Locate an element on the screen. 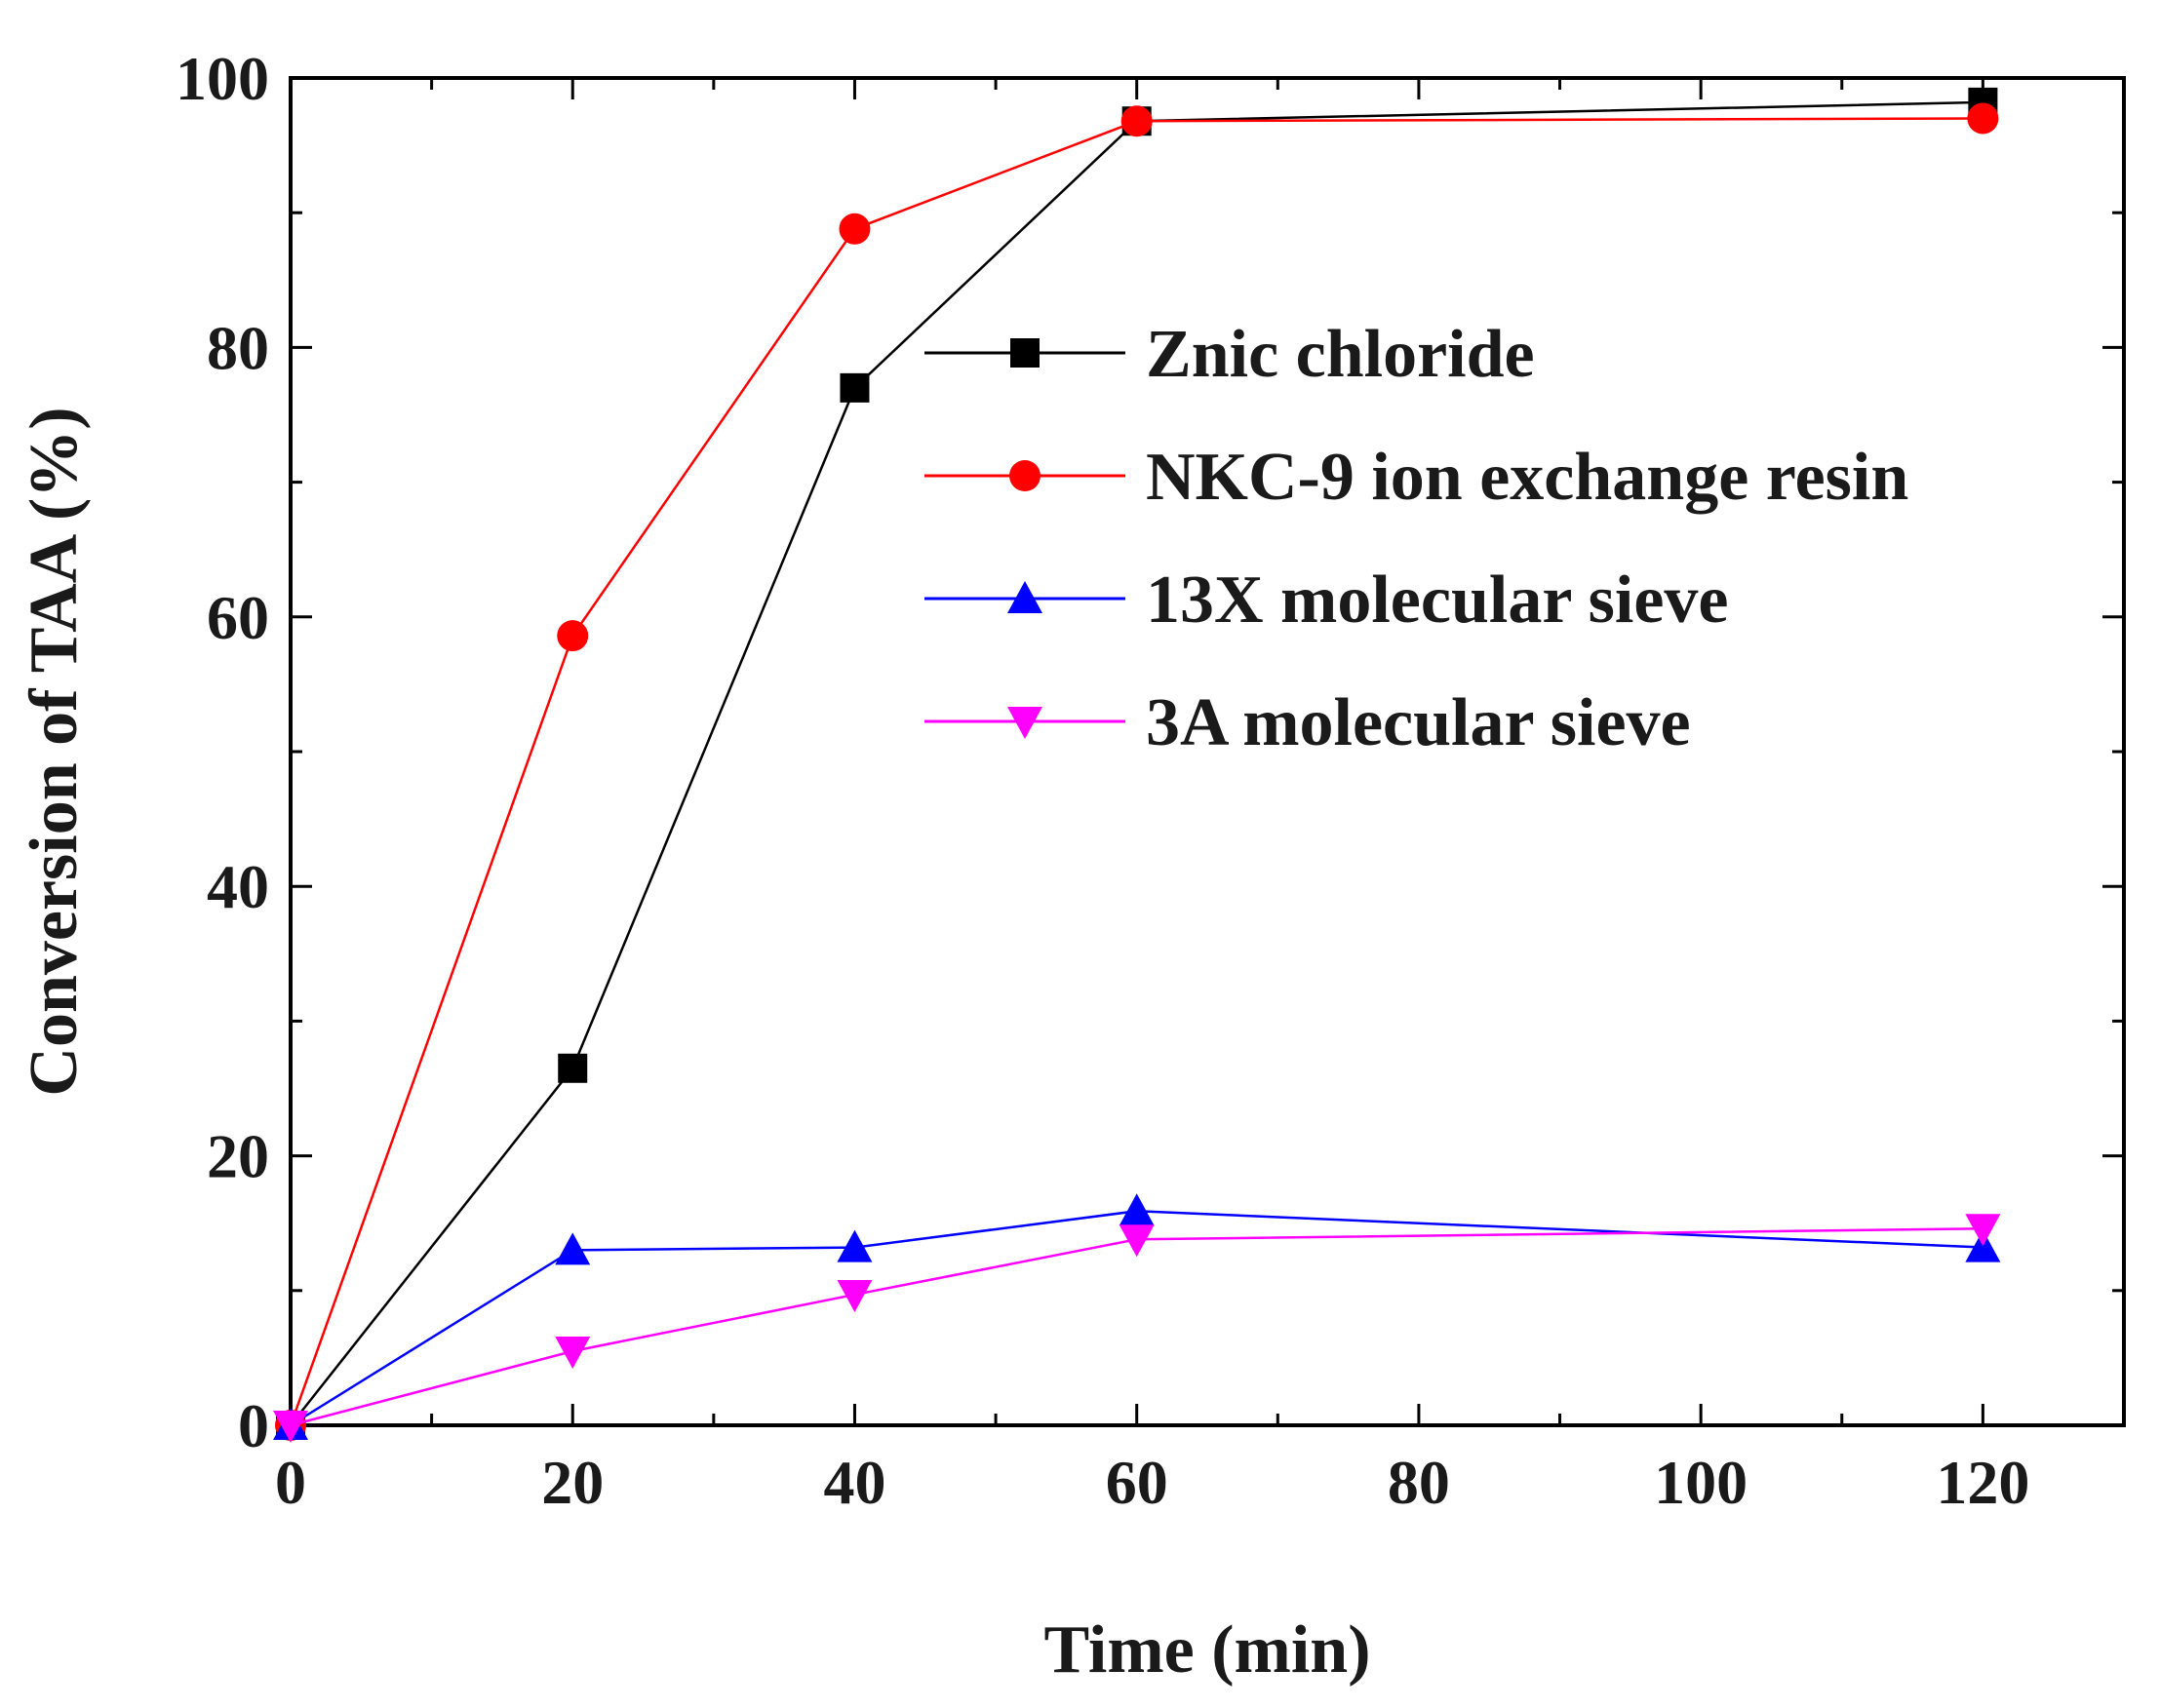  y-tick-label: 20 is located at coordinates (238, 1156).